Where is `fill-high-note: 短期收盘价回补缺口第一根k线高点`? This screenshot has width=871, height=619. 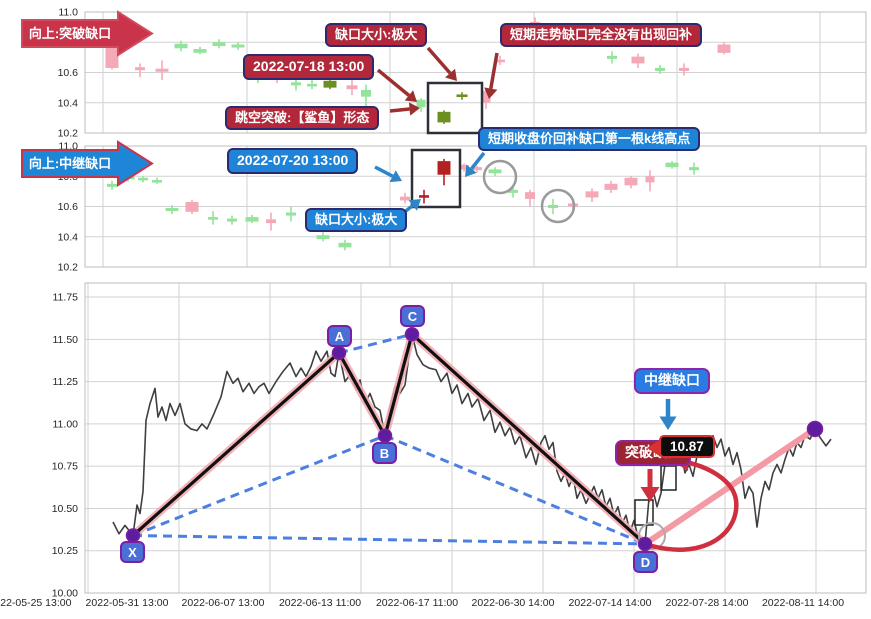 fill-high-note: 短期收盘价回补缺口第一根k线高点 is located at coordinates (589, 139).